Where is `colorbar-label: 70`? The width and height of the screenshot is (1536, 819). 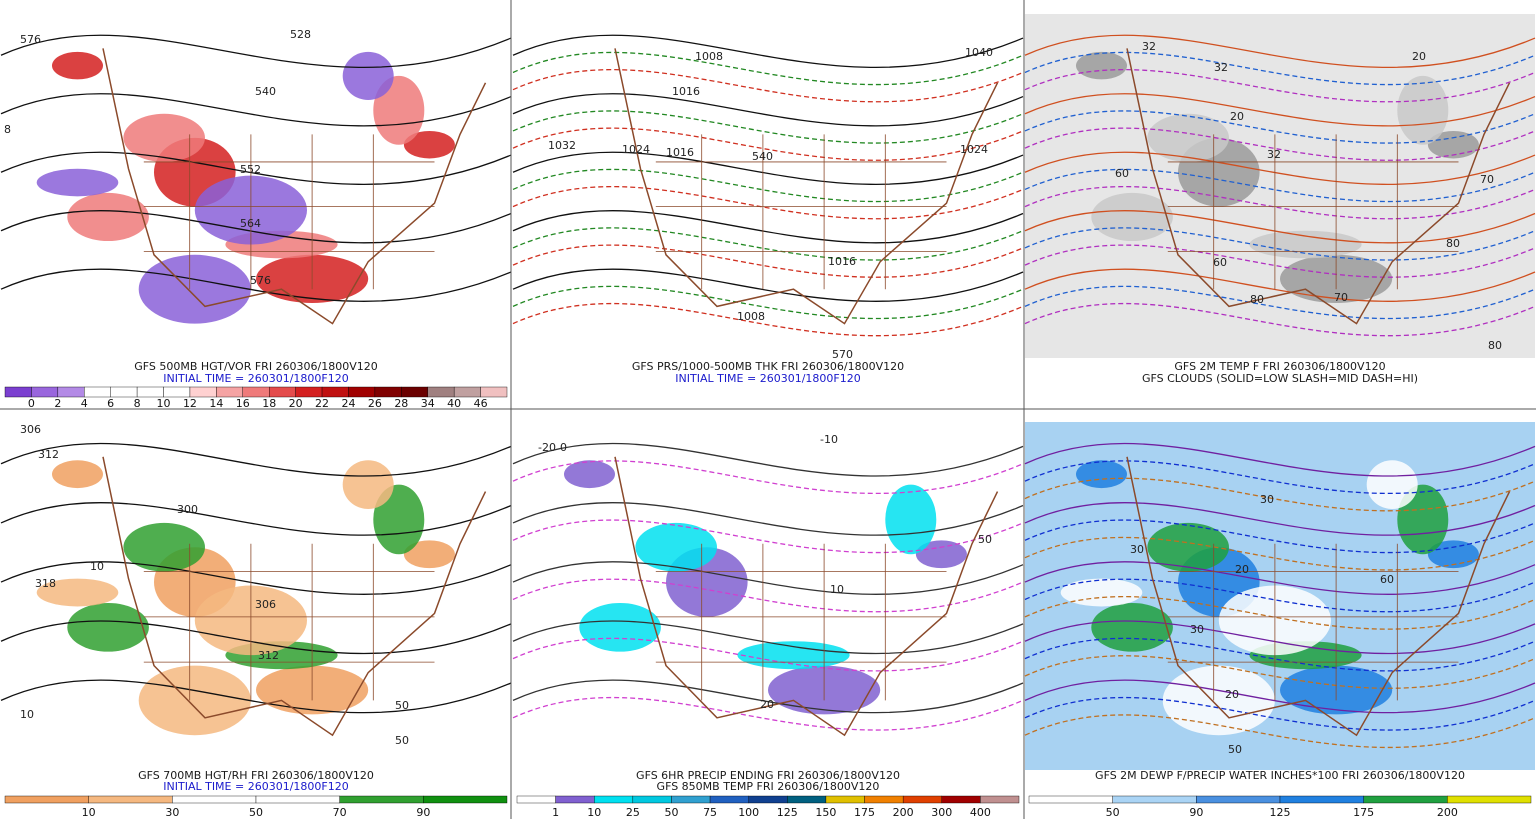 colorbar-label: 70 is located at coordinates (340, 812).